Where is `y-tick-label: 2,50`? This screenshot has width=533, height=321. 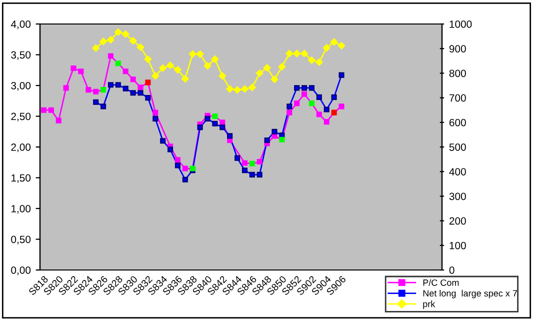 y-tick-label: 2,50 is located at coordinates (21, 117).